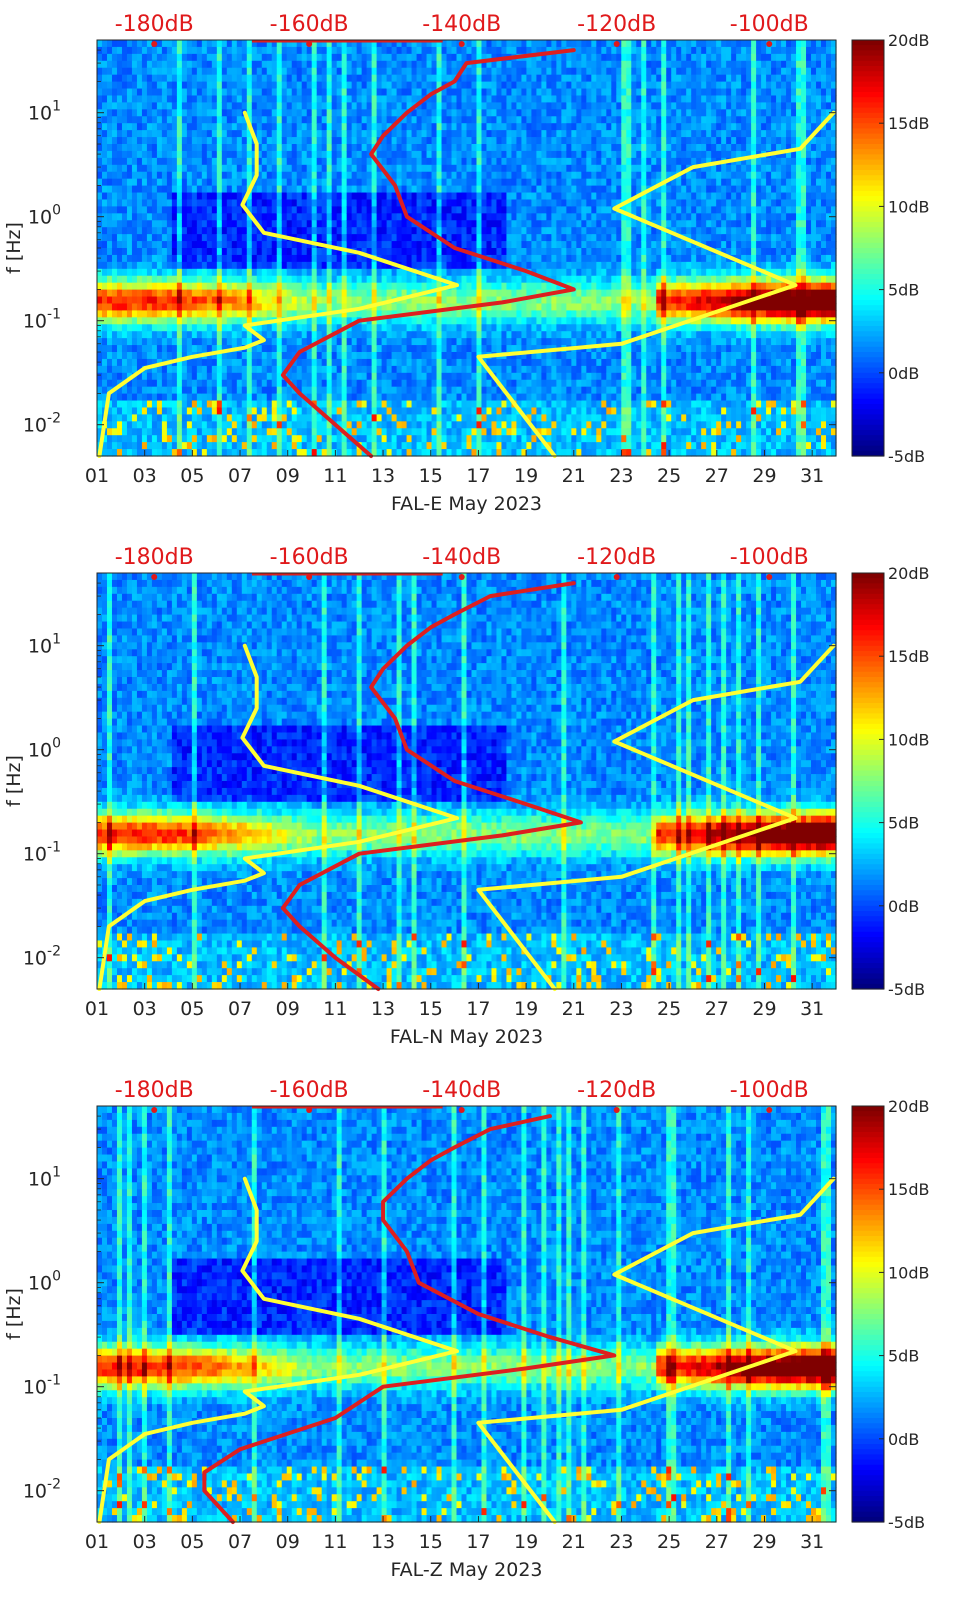 This screenshot has height=1599, width=962. What do you see at coordinates (466, 504) in the screenshot?
I see `x-axis-label: FAL-E May 2023` at bounding box center [466, 504].